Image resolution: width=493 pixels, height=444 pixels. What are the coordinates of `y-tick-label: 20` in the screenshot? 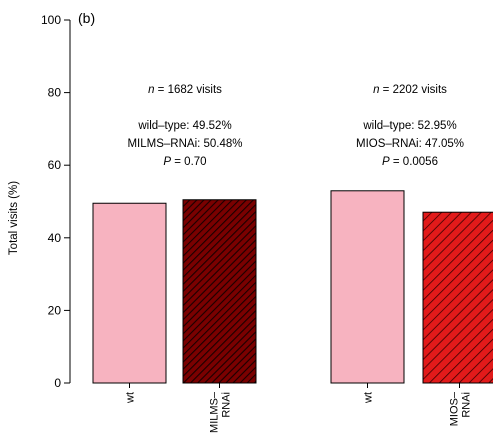 It's located at (55, 310).